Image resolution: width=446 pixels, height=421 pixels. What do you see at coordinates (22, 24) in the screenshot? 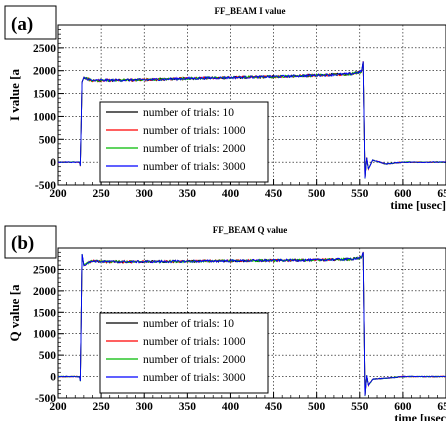
I see `panel-label: (a)` at bounding box center [22, 24].